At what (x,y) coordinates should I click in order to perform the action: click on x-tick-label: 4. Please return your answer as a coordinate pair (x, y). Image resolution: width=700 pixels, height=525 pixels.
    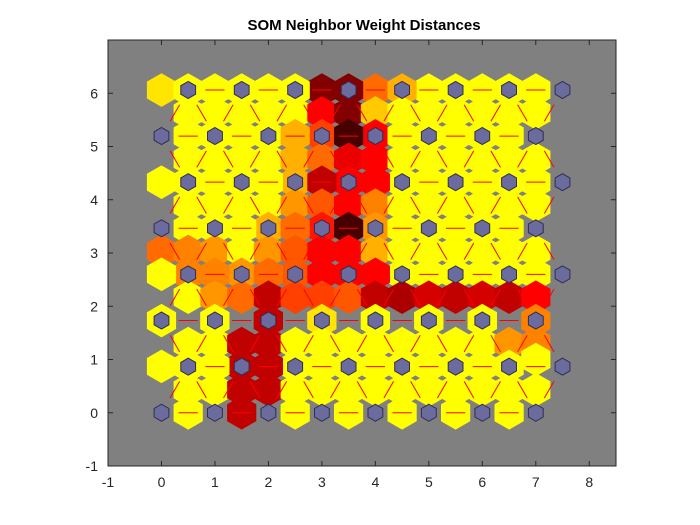
    Looking at the image, I should click on (375, 482).